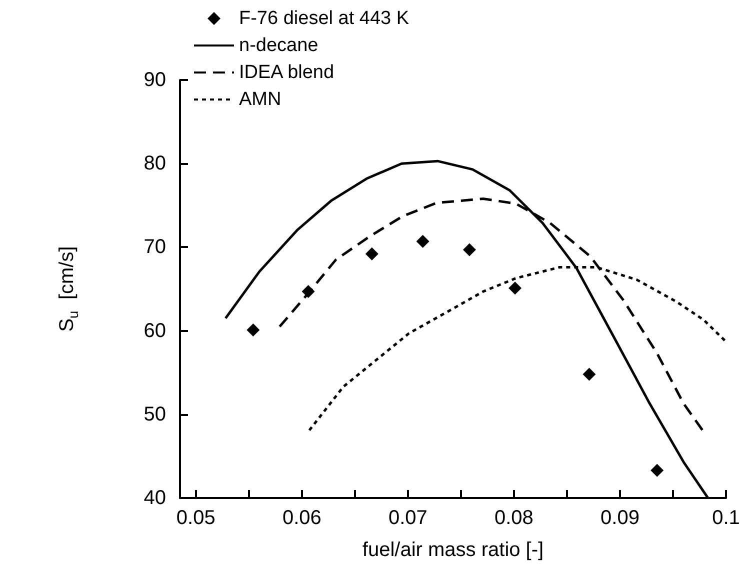  I want to click on y-tick-label: 70, so click(155, 247).